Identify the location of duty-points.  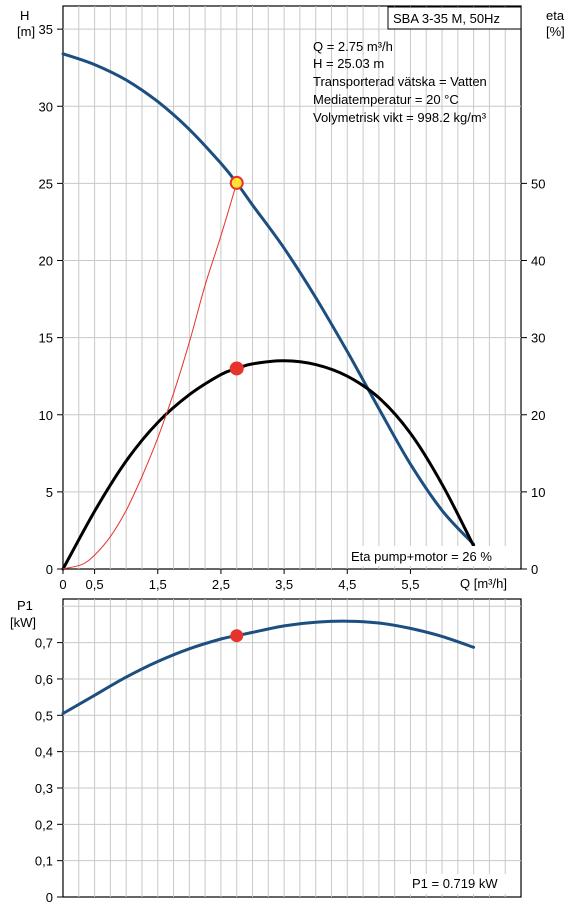
(236, 409).